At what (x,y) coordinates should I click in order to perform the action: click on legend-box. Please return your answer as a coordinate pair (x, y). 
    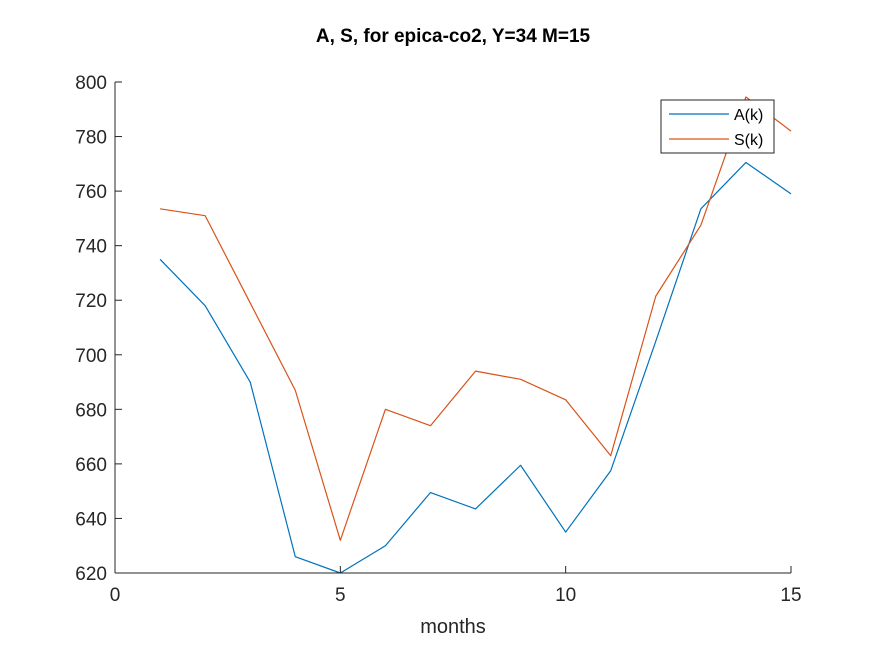
    Looking at the image, I should click on (717, 126).